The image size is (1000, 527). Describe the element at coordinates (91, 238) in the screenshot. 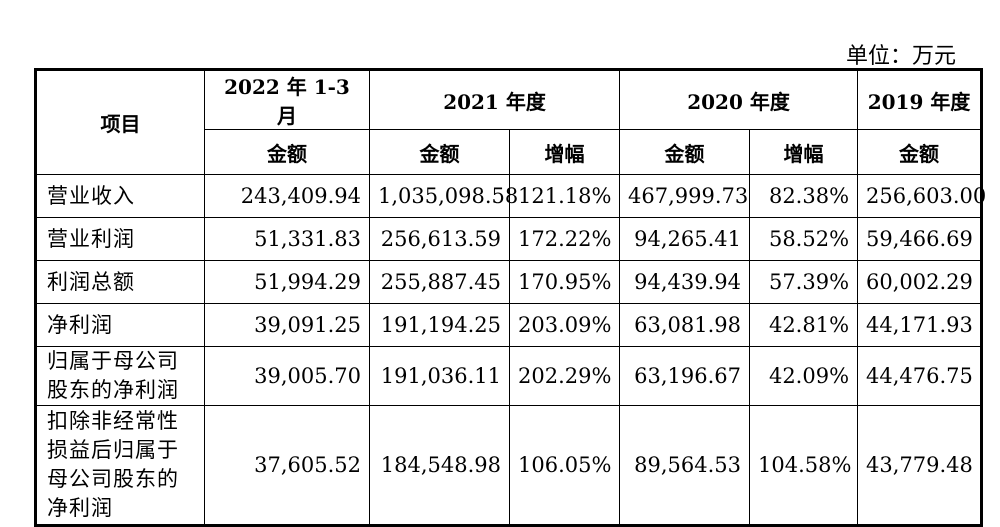

I see `row-item-line: 营业利润` at that location.